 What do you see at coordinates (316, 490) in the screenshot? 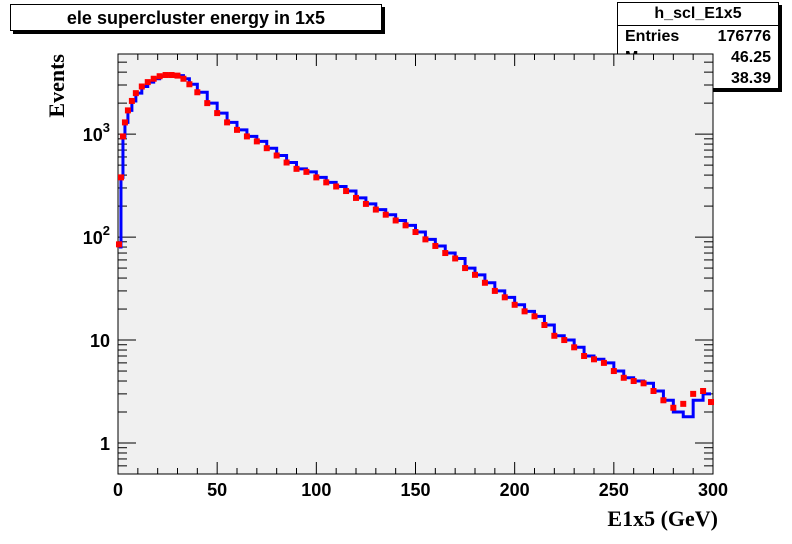
I see `x-tick-label: 100` at bounding box center [316, 490].